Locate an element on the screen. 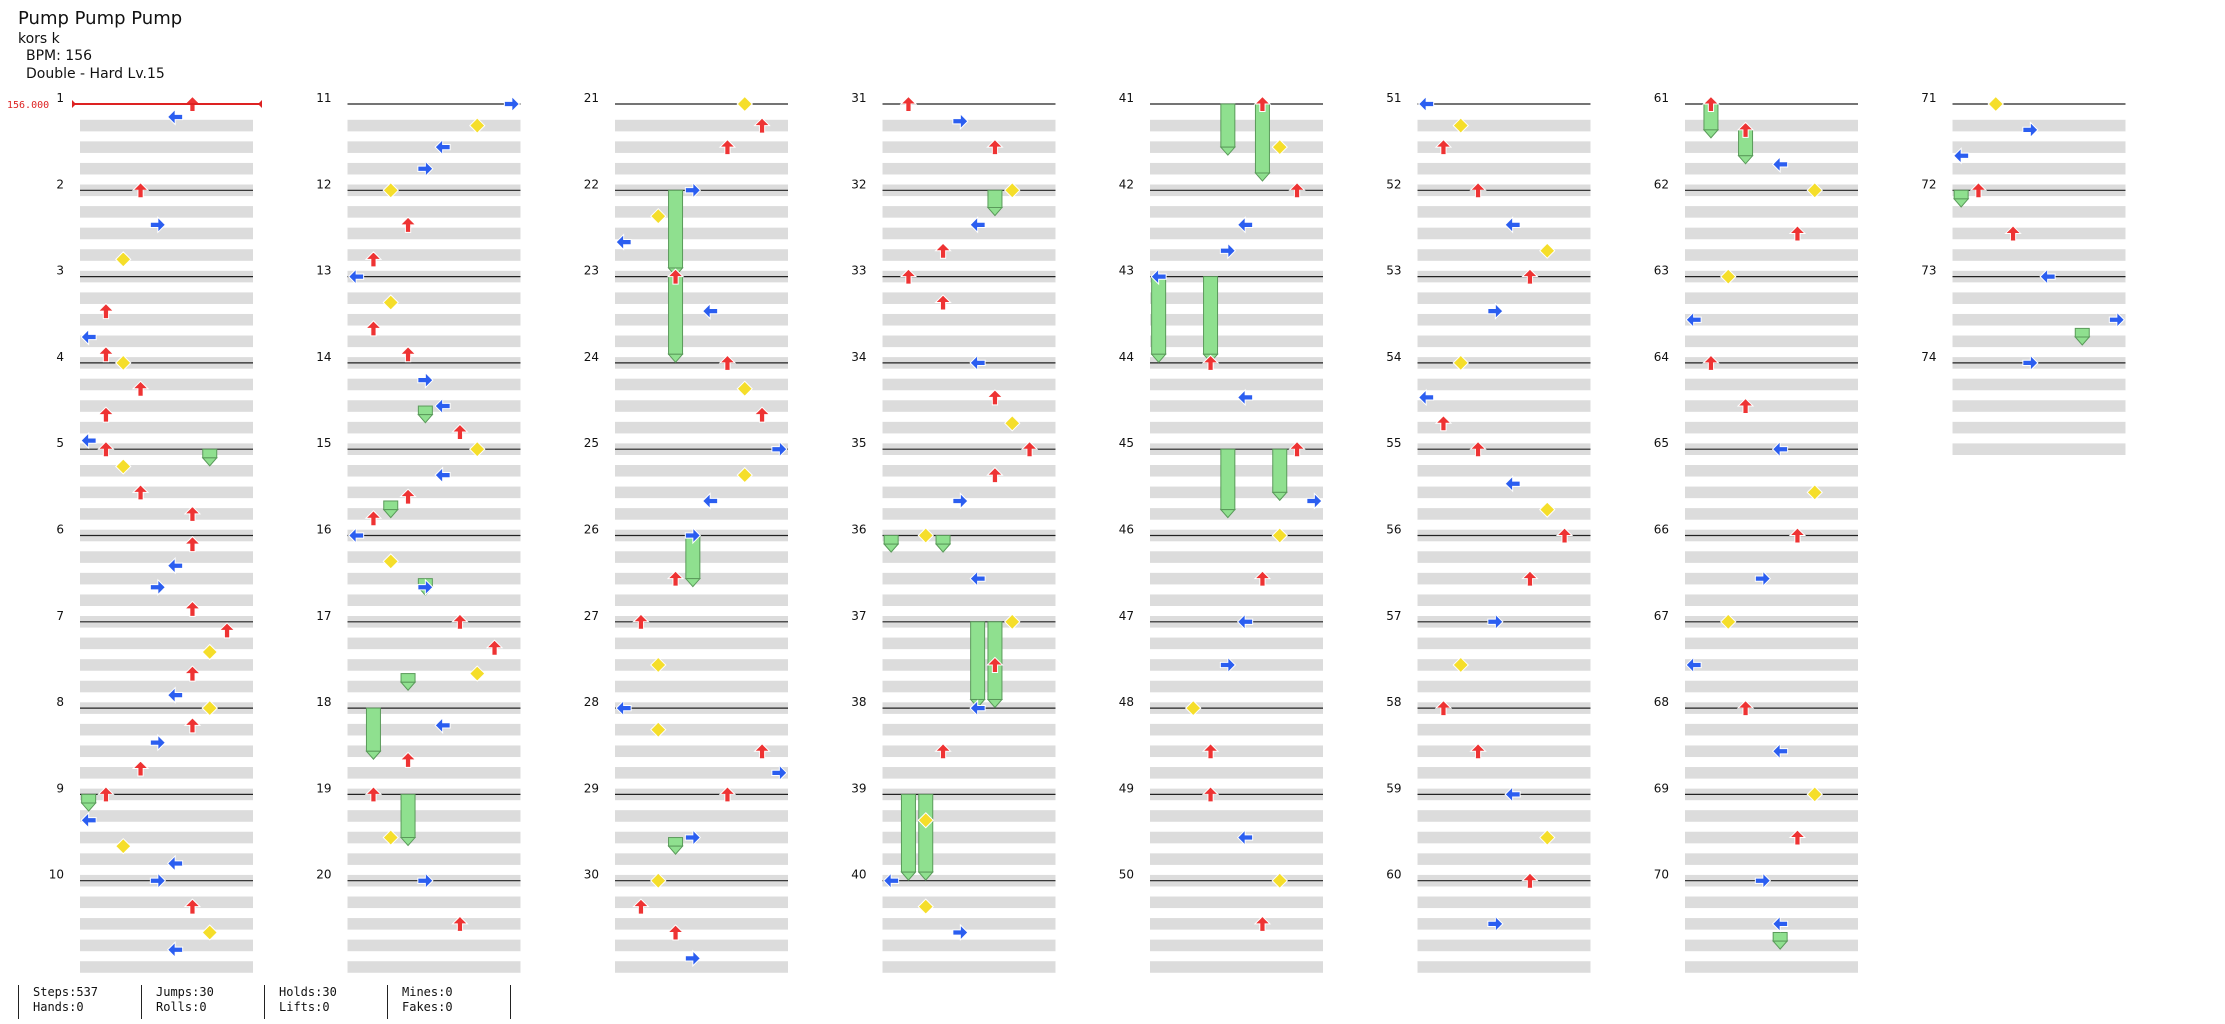 The height and width of the screenshot is (1024, 2225). measure-number: 53 is located at coordinates (1393, 271).